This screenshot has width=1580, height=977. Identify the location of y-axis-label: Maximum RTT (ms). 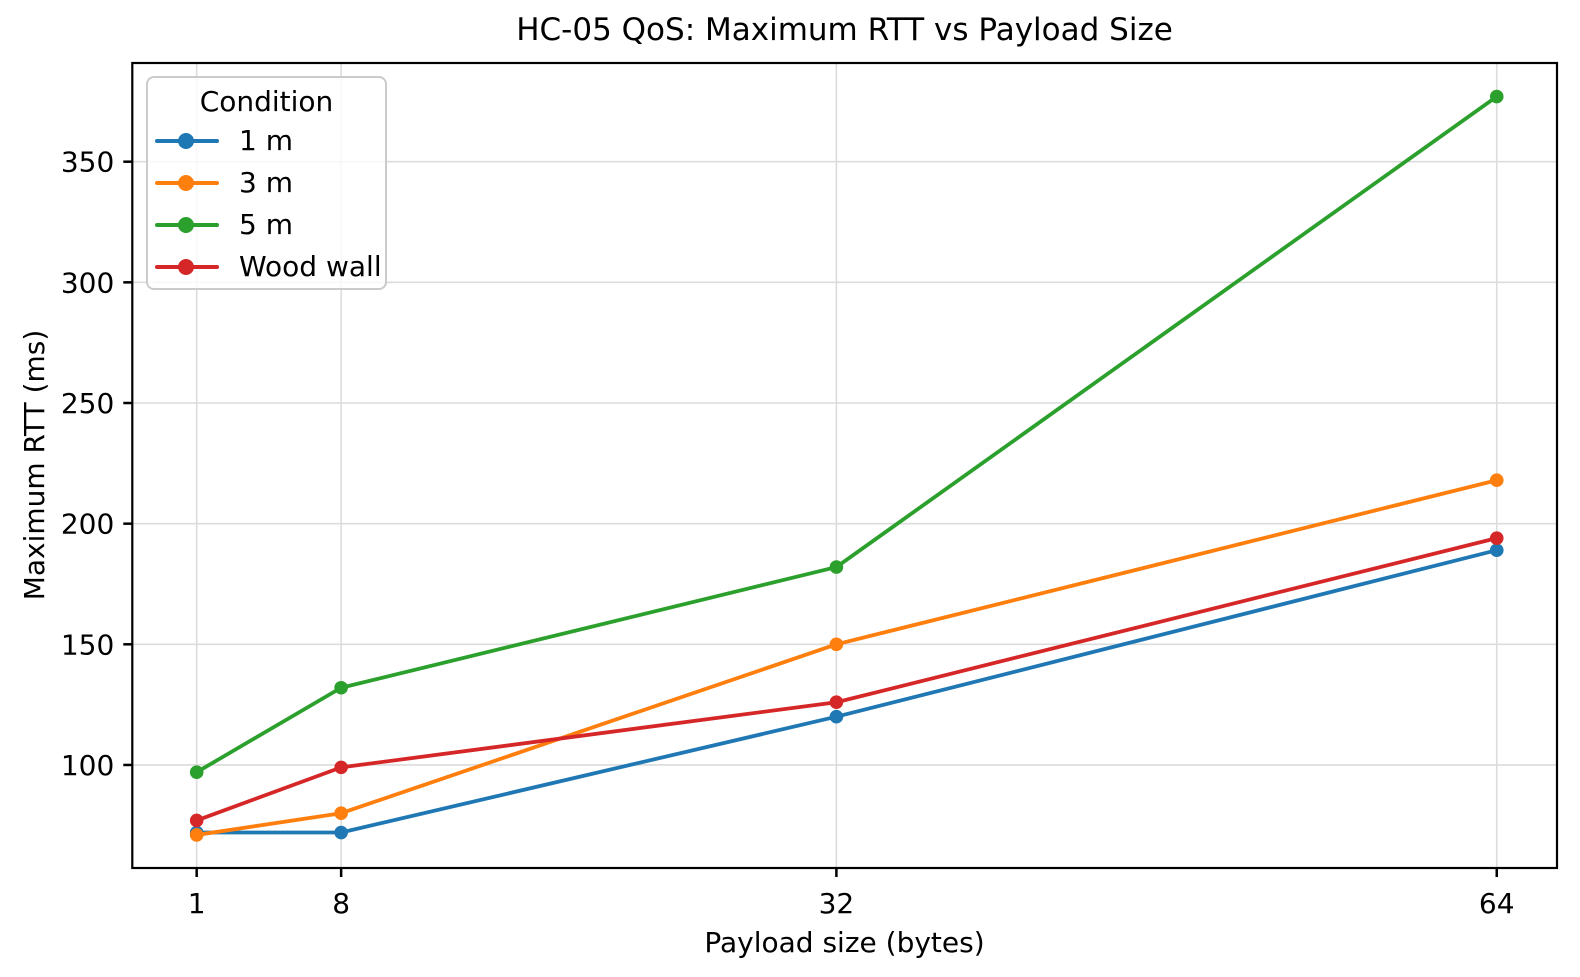
(34, 465).